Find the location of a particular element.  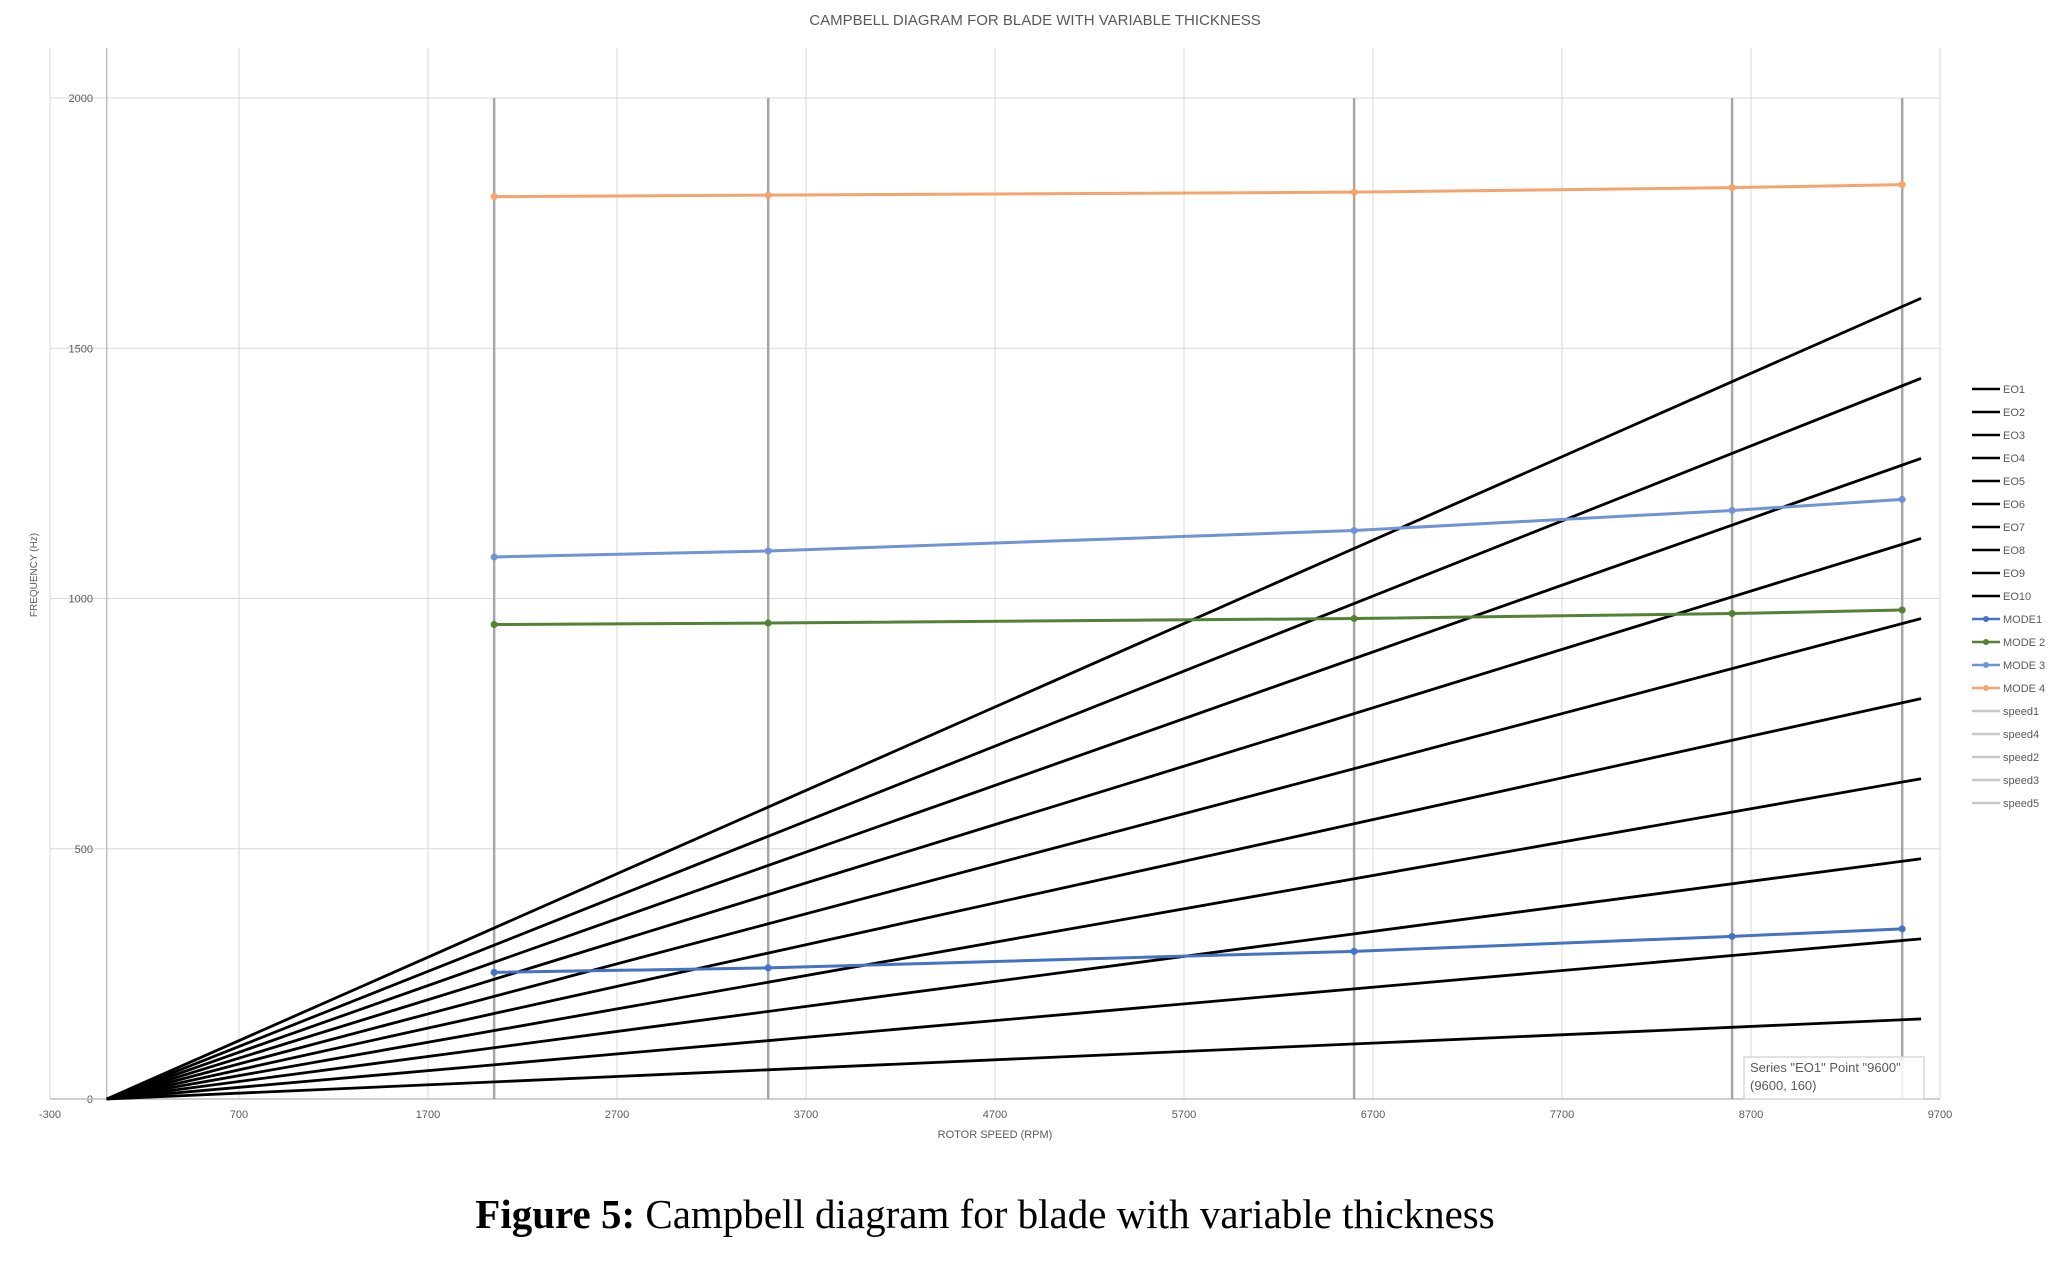

y-tick-label: 1500 is located at coordinates (81, 349).